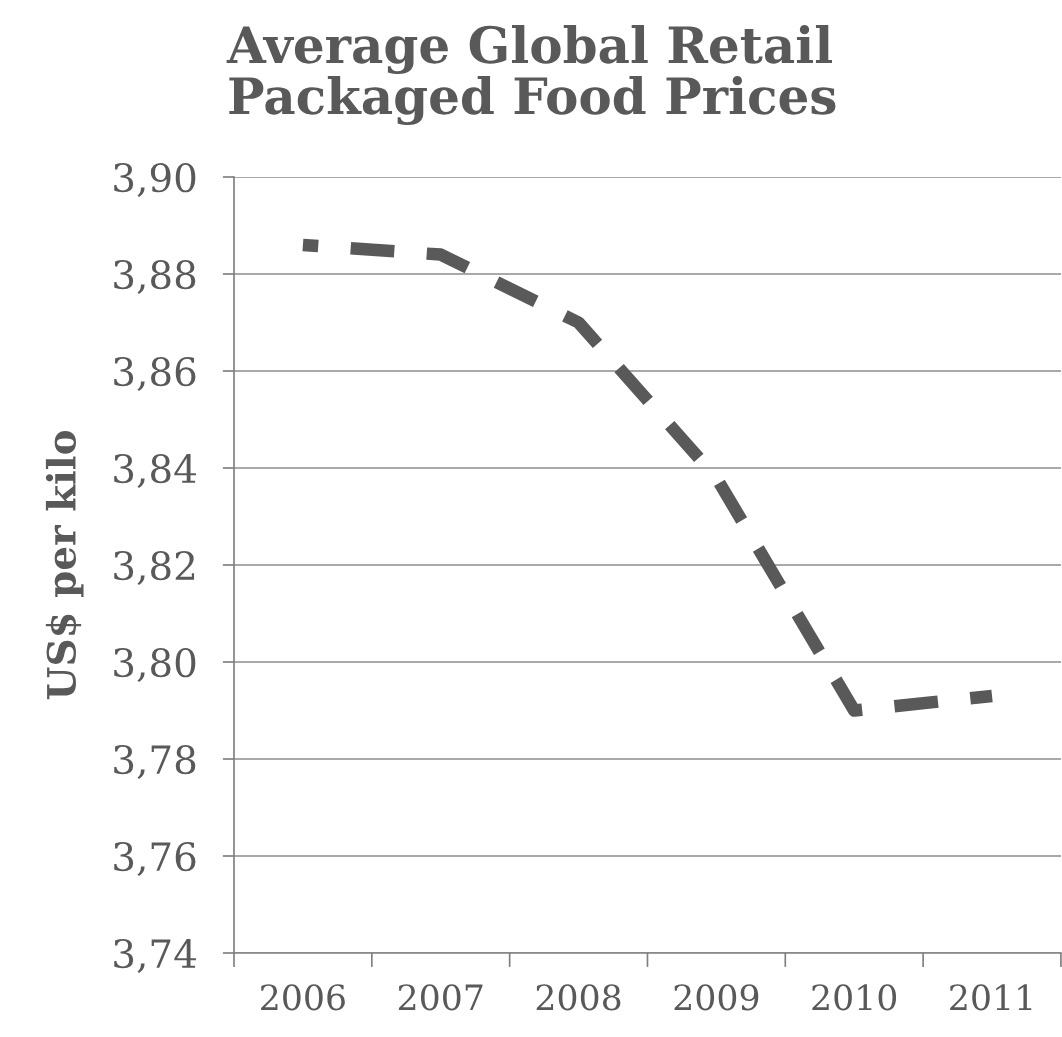 The width and height of the screenshot is (1062, 1037). What do you see at coordinates (155, 471) in the screenshot?
I see `y-tick-label: 3,84` at bounding box center [155, 471].